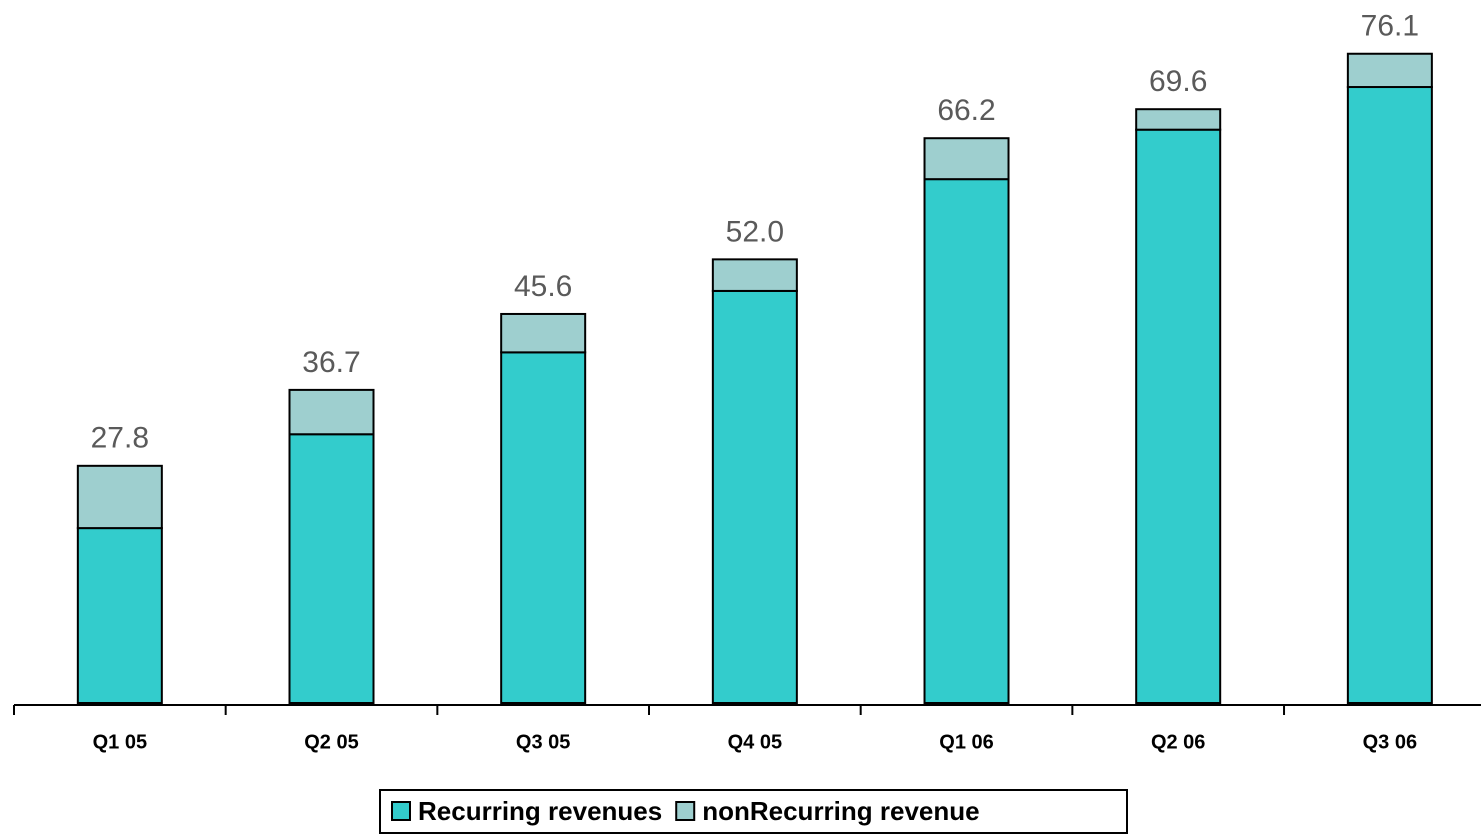 This screenshot has width=1481, height=835. I want to click on total-label: 66.2, so click(966, 110).